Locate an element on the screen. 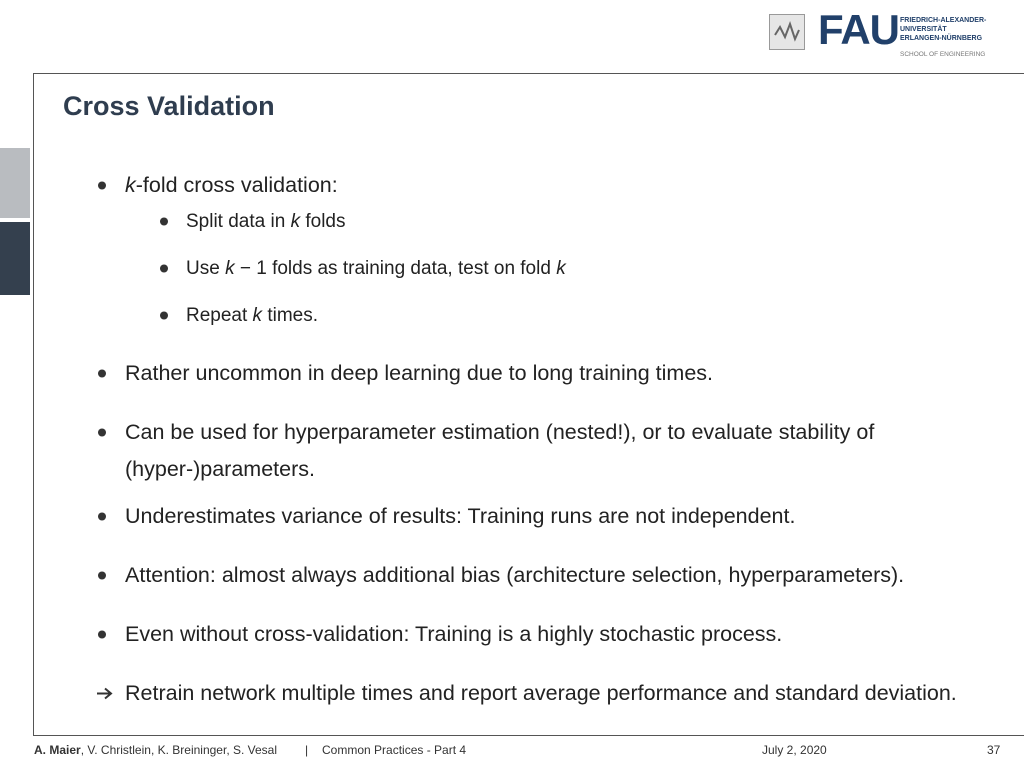 The height and width of the screenshot is (768, 1024). item-text: Split data in k folds is located at coordinates (266, 227).